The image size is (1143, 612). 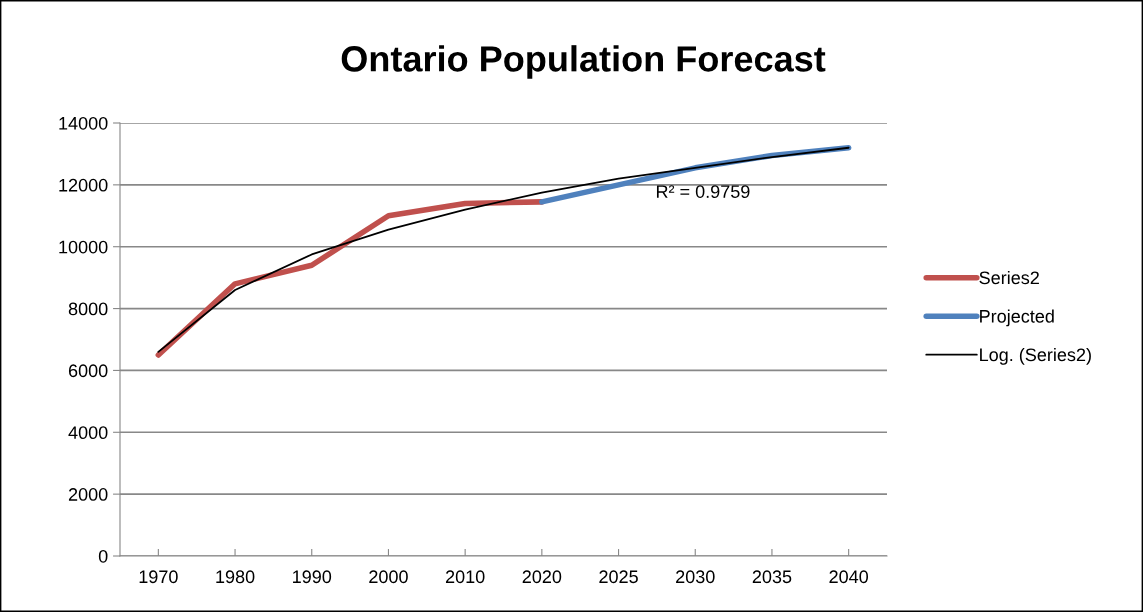 What do you see at coordinates (1017, 318) in the screenshot?
I see `legend-label: Projected` at bounding box center [1017, 318].